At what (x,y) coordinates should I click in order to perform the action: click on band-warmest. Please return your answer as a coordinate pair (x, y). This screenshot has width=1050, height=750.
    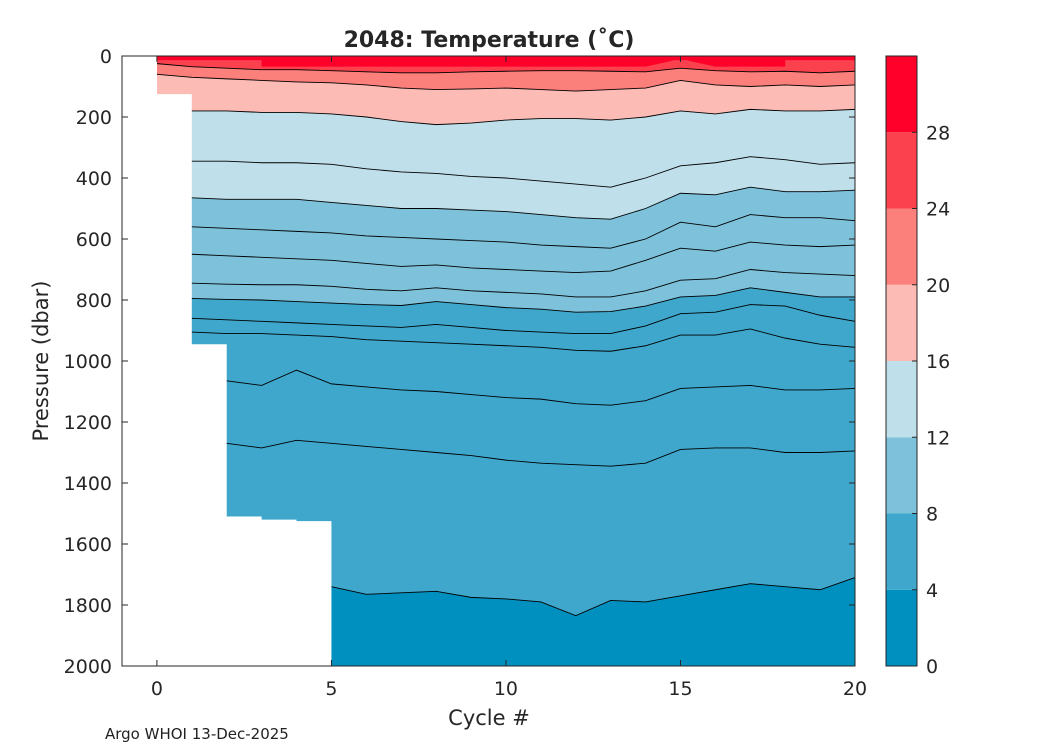
    Looking at the image, I should click on (523, 61).